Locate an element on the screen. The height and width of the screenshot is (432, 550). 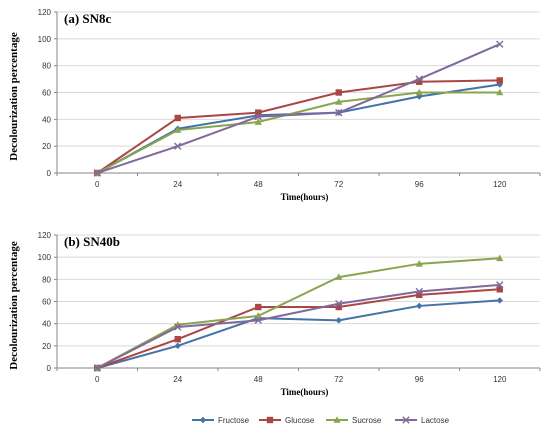
legend-label: Fructose is located at coordinates (234, 420).